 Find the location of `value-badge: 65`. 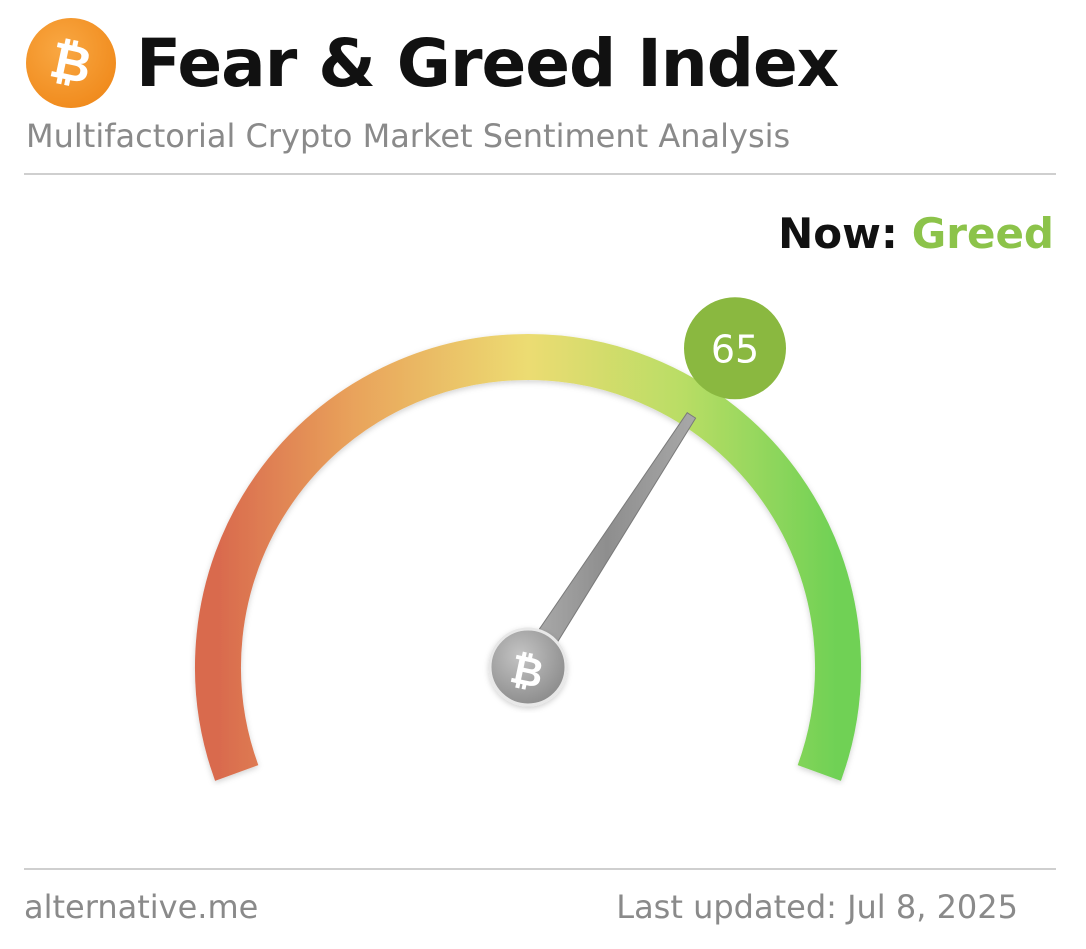

value-badge: 65 is located at coordinates (735, 348).